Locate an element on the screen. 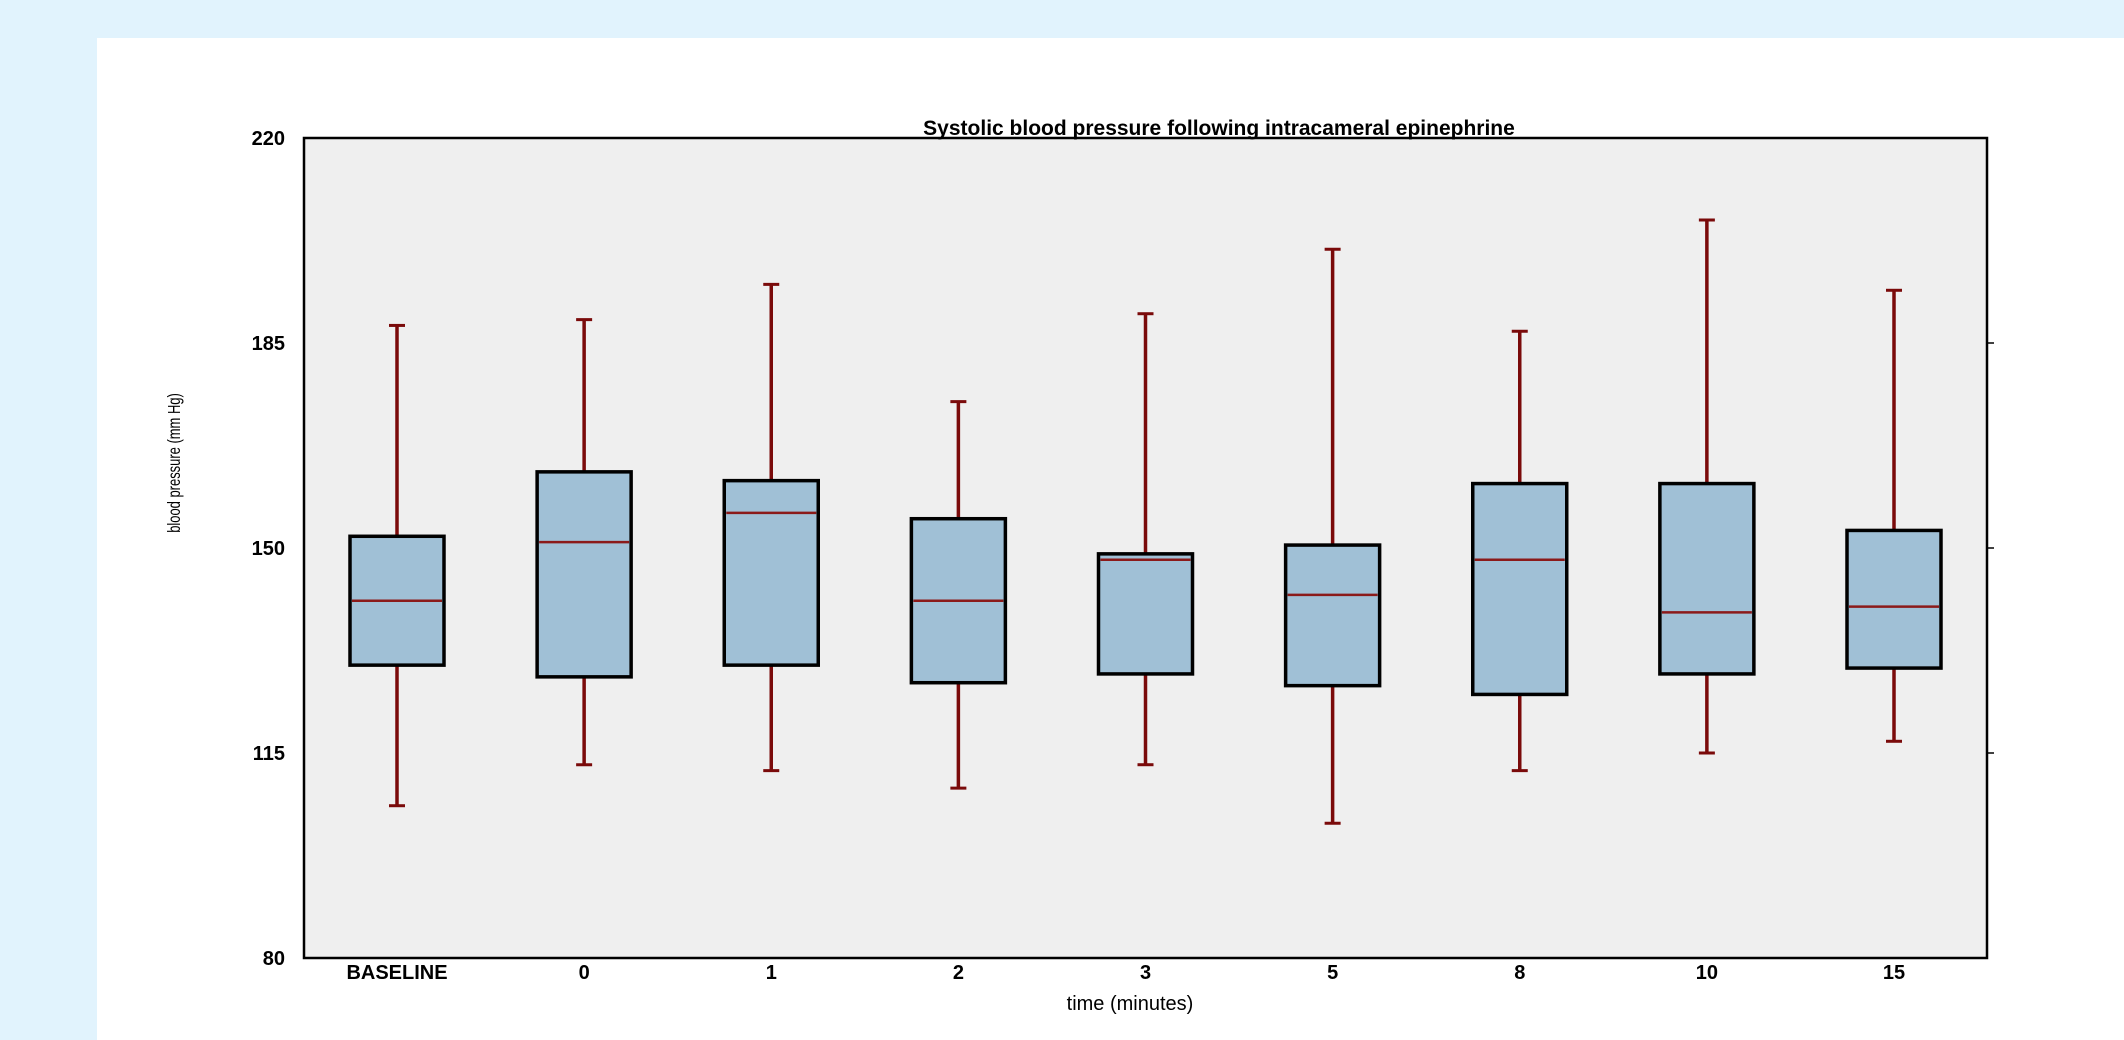 This screenshot has width=2124, height=1040. x-axis-label: time (minutes) is located at coordinates (1130, 1004).